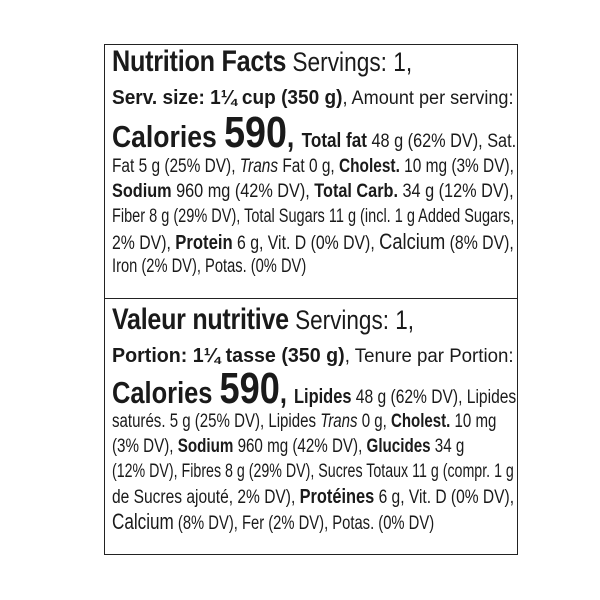 This screenshot has width=600, height=600. What do you see at coordinates (337, 497) in the screenshot?
I see `fr-proteines-label: Protéines` at bounding box center [337, 497].